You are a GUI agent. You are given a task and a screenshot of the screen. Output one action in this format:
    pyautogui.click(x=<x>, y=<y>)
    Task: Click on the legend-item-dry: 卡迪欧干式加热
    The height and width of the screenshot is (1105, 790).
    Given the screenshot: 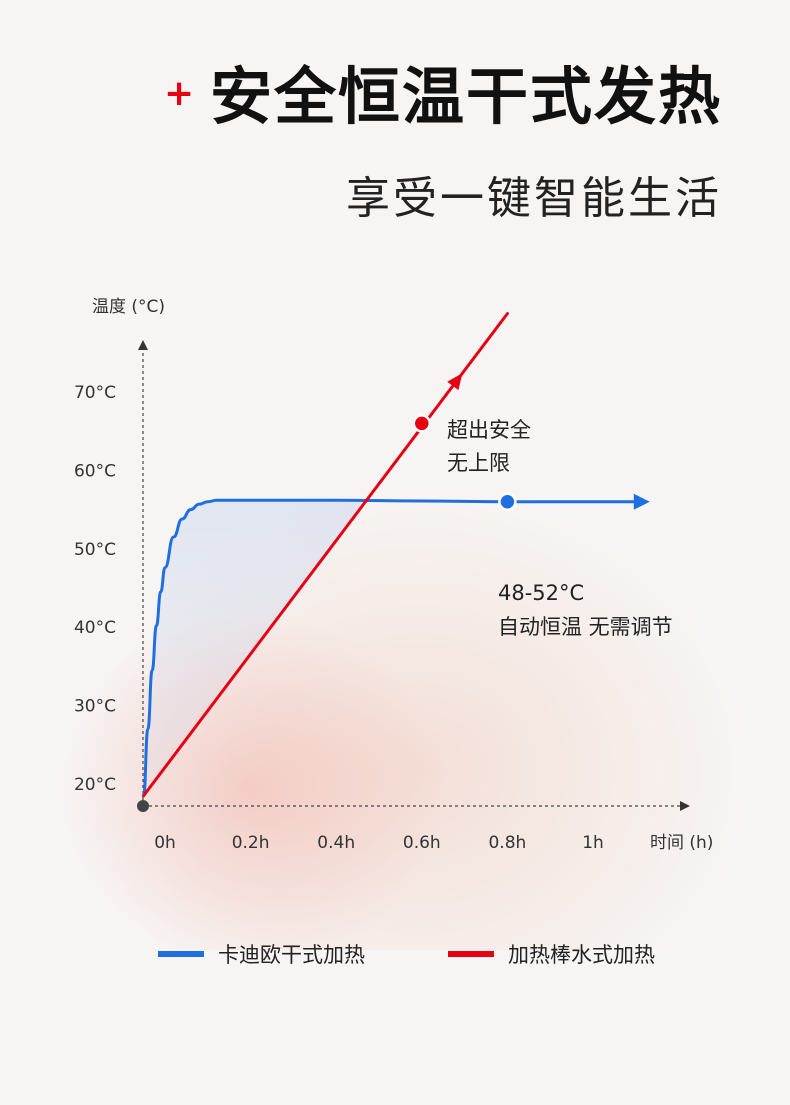 What is the action you would take?
    pyautogui.click(x=261, y=954)
    